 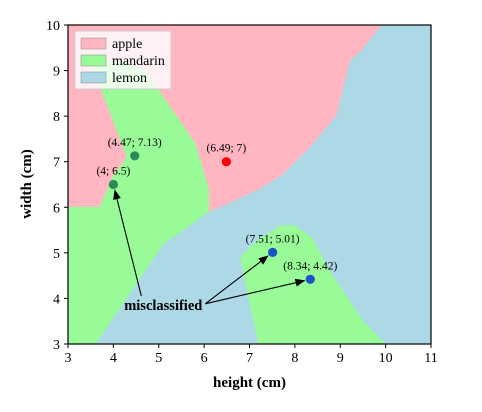 I want to click on x-tick-label: 7, so click(x=249, y=358).